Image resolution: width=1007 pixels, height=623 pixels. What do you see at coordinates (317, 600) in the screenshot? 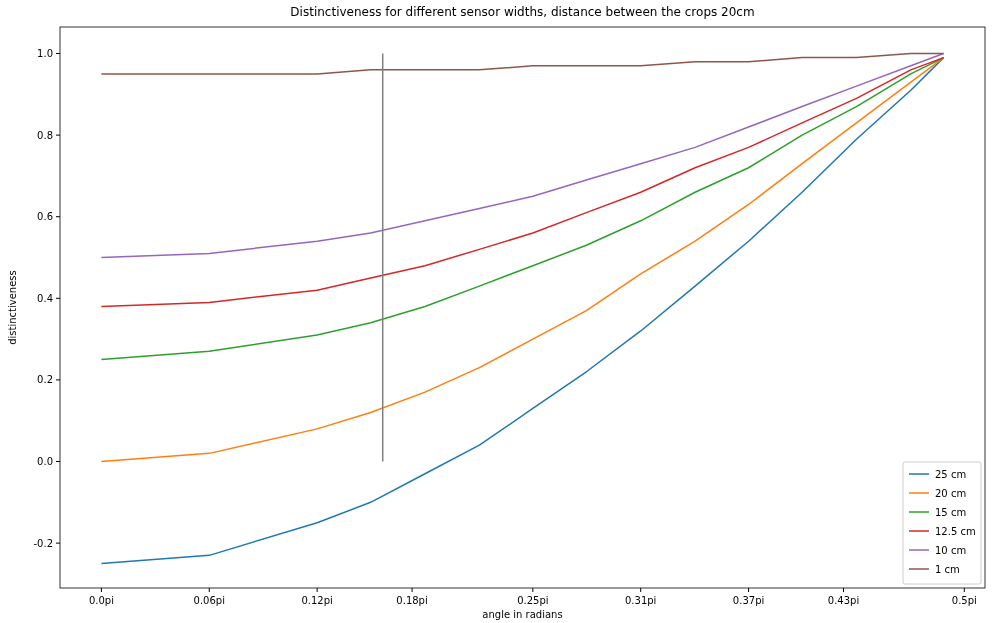
I see `x-tick-label: 0.12pi` at bounding box center [317, 600].